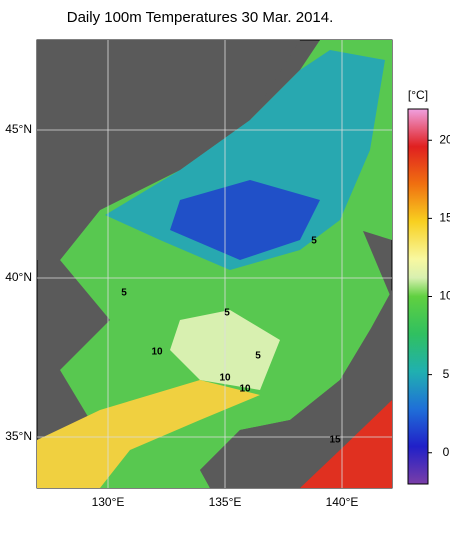  I want to click on lon-label: 140°E, so click(342, 502).